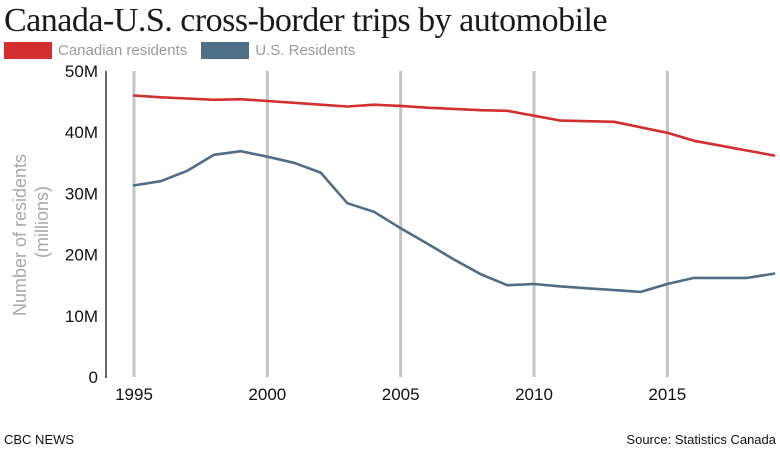 This screenshot has height=451, width=780. I want to click on y-tick-label-10M: 10M, so click(81, 316).